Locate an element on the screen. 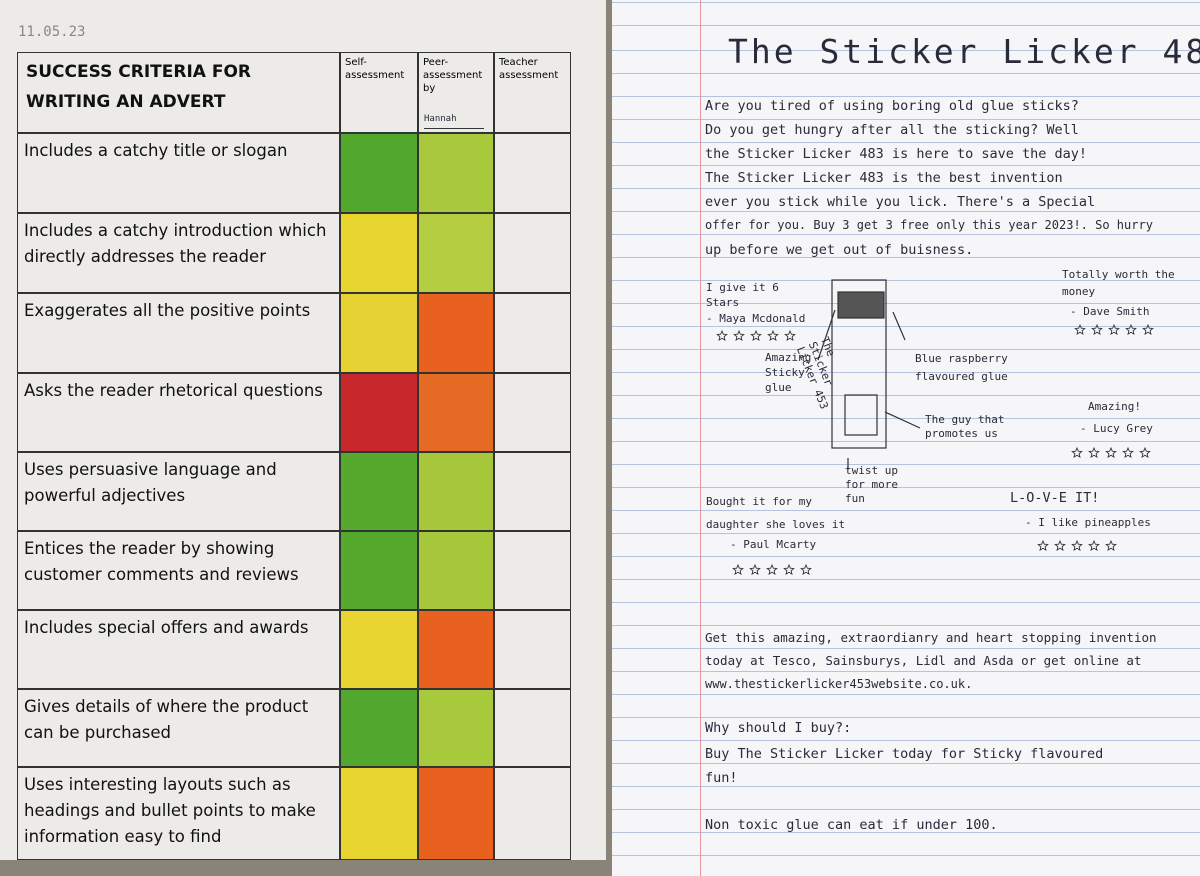 The width and height of the screenshot is (1200, 876). date: 11.05.23 is located at coordinates (52, 32).